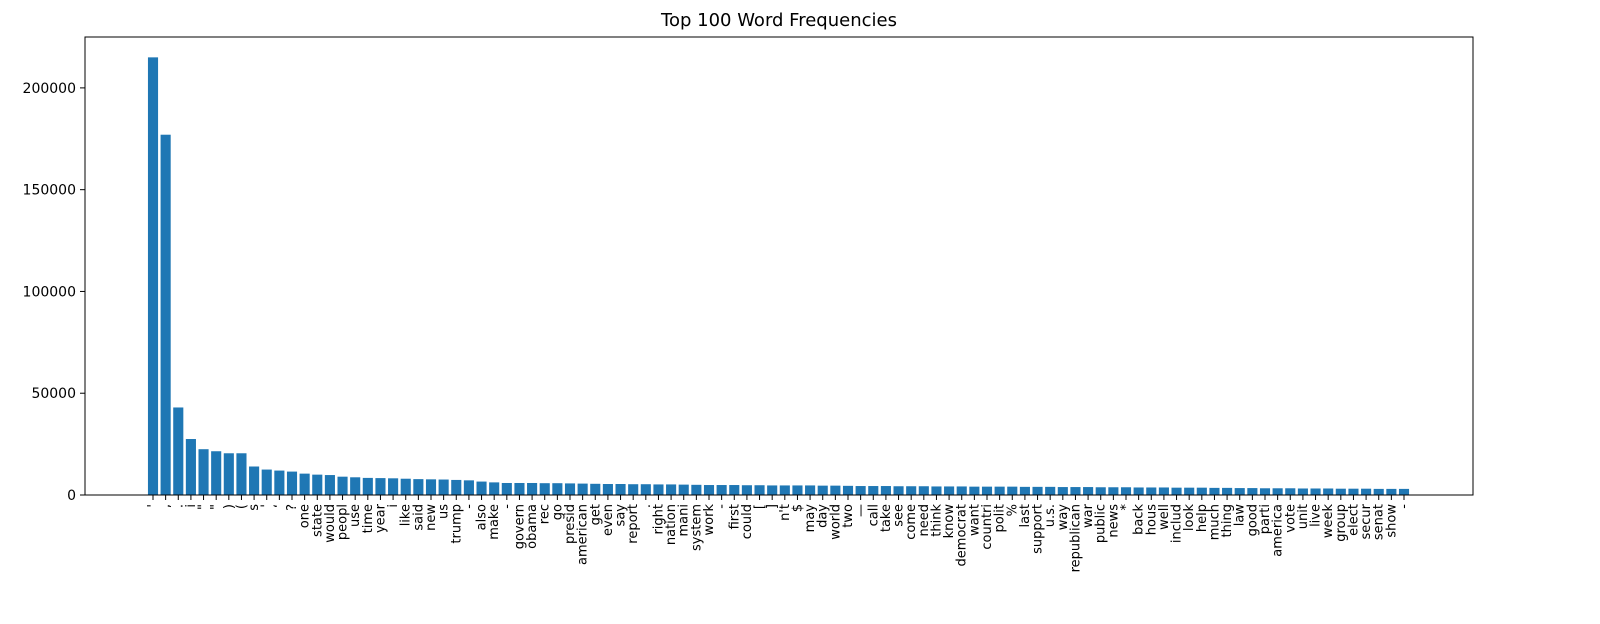 The image size is (1600, 624). What do you see at coordinates (886, 518) in the screenshot?
I see `x-tick-label: take` at bounding box center [886, 518].